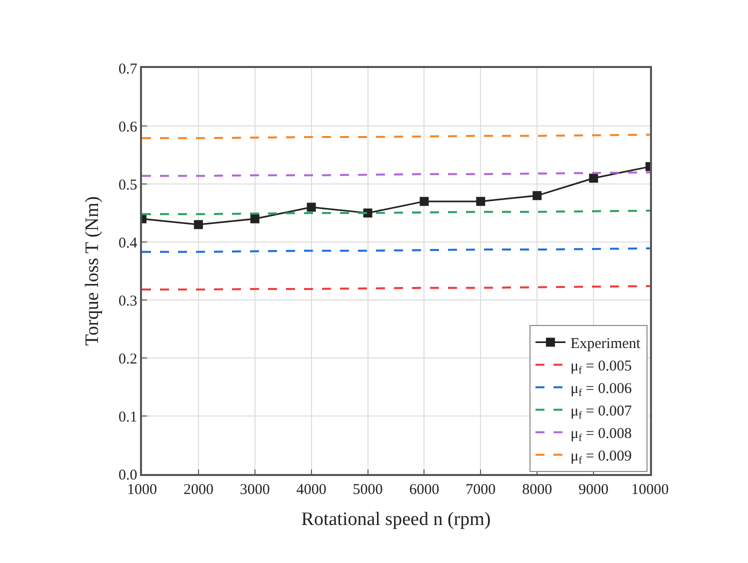 The height and width of the screenshot is (563, 748). Describe the element at coordinates (537, 490) in the screenshot. I see `x-tick-label: 8000` at that location.